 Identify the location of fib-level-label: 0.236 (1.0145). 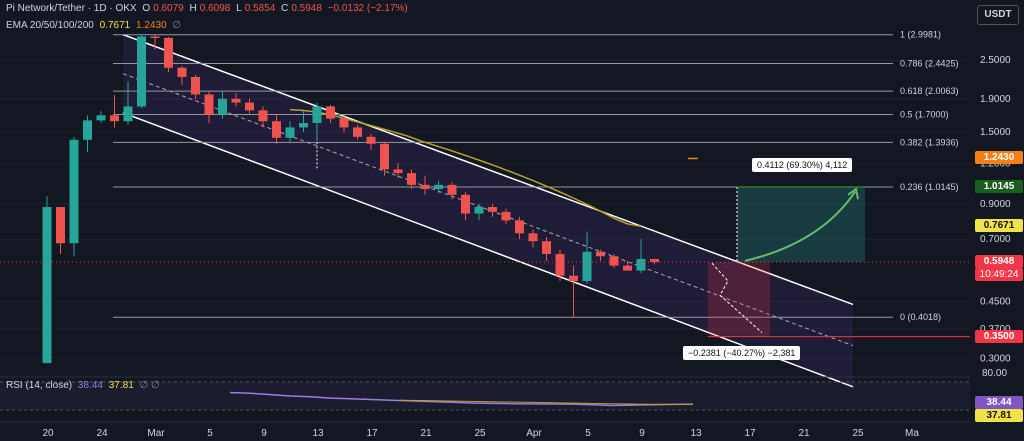
(929, 187).